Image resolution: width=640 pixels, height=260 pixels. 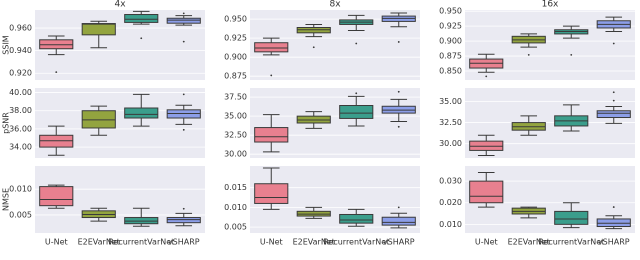 What do you see at coordinates (20, 28) in the screenshot?
I see `y-tick-label: 0.960` at bounding box center [20, 28].